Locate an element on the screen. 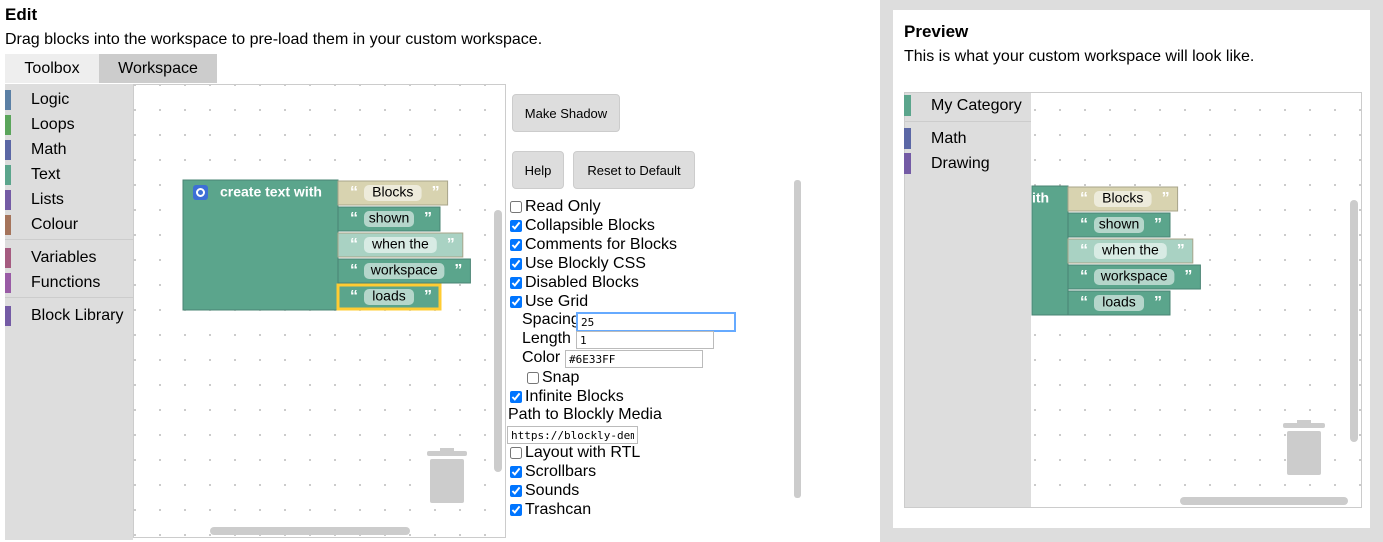 The image size is (1383, 542). checkbox-option: Comments for Blocks is located at coordinates (593, 244).